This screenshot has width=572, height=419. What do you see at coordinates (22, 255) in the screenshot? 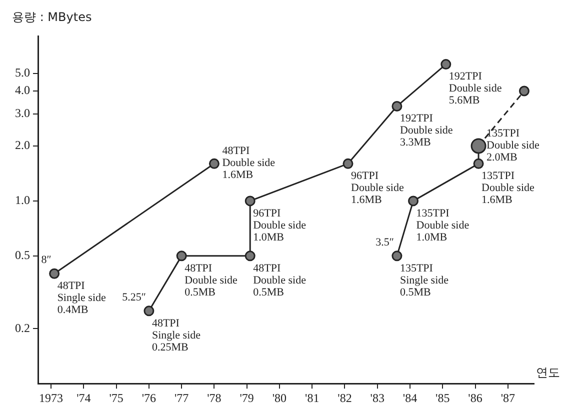
I see `y-tick-label: 0.5` at bounding box center [22, 255].